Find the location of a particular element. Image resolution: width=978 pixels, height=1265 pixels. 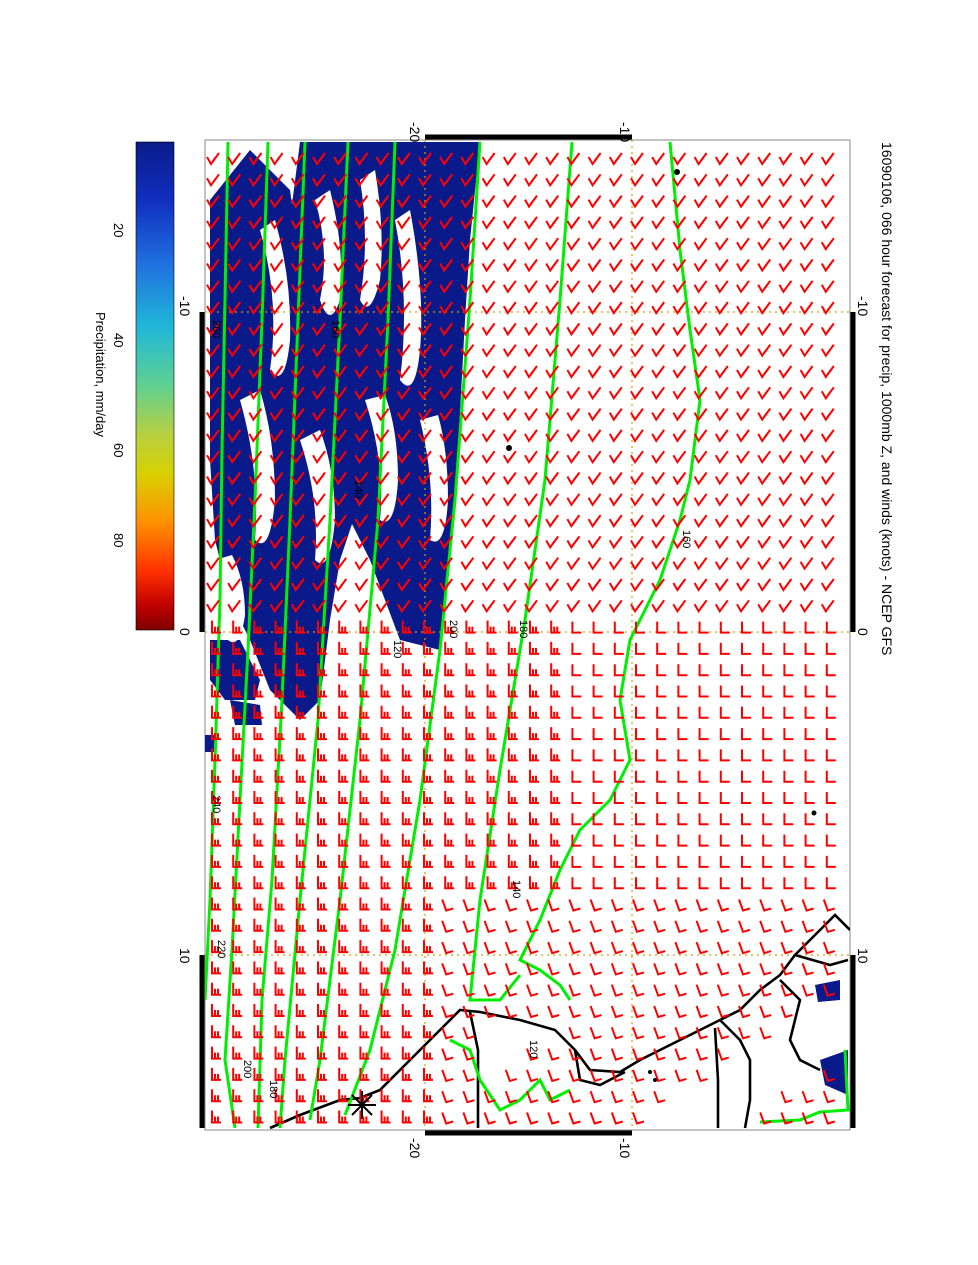

contour-label-7: 140 is located at coordinates (358, 489).